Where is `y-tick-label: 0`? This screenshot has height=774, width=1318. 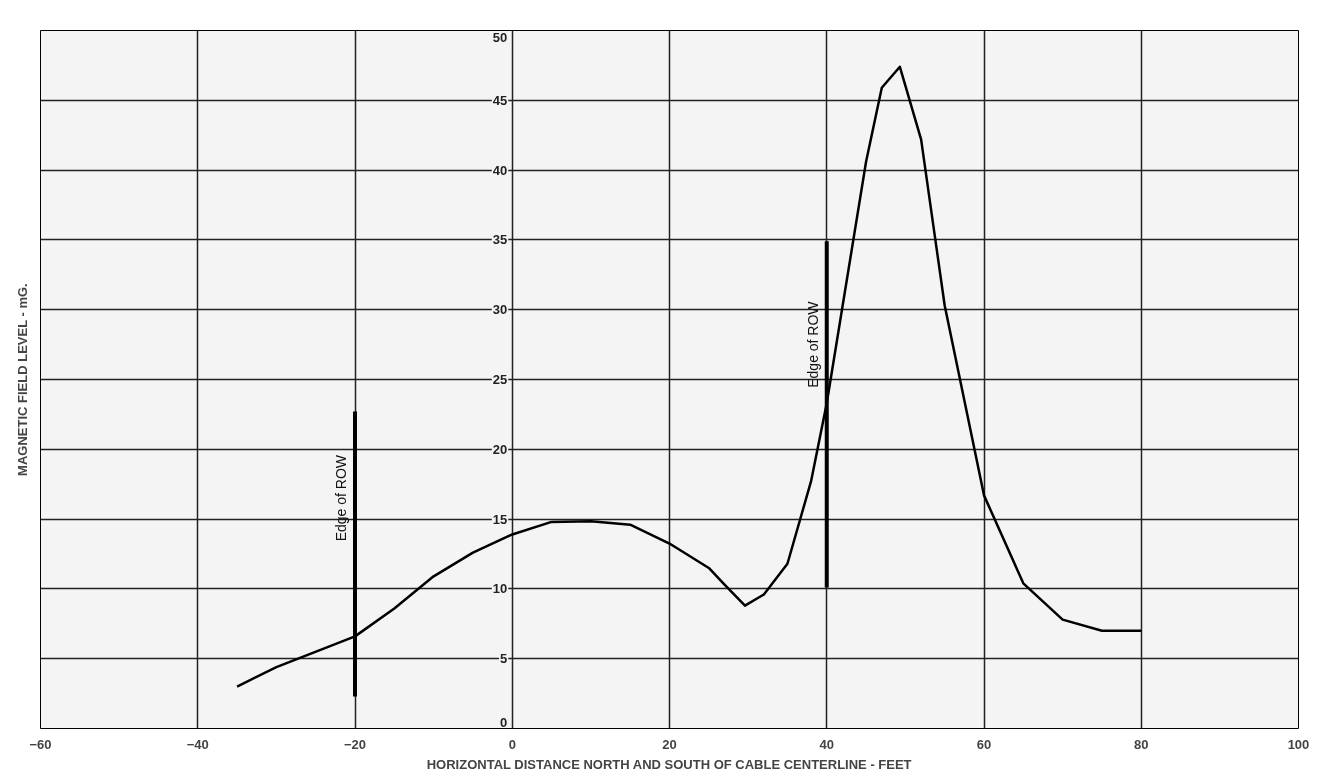 y-tick-label: 0 is located at coordinates (504, 722).